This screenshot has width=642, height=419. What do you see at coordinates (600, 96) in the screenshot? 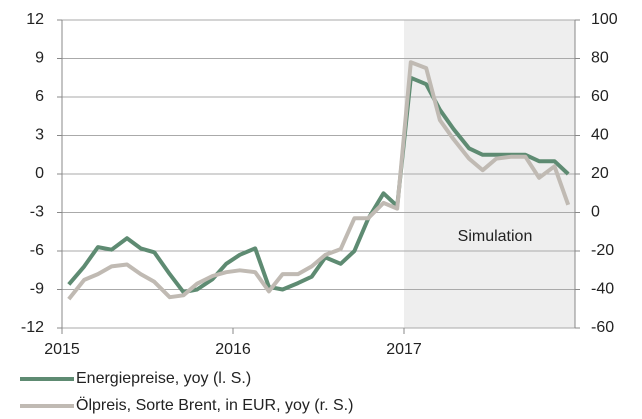
I see `y2-tick-label: 60` at bounding box center [600, 96].